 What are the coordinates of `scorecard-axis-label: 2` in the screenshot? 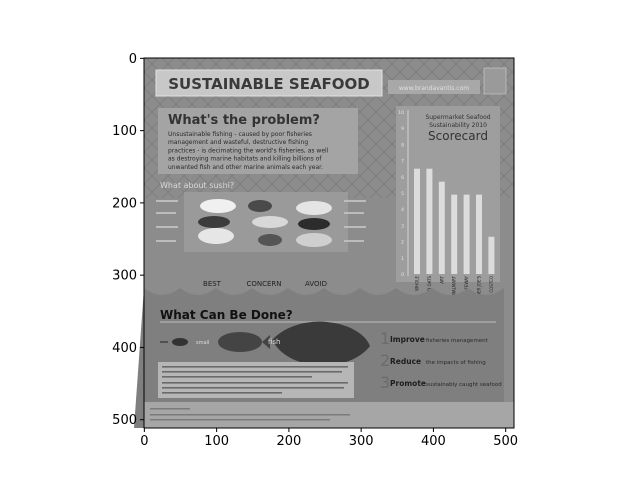 It's located at (402, 243).